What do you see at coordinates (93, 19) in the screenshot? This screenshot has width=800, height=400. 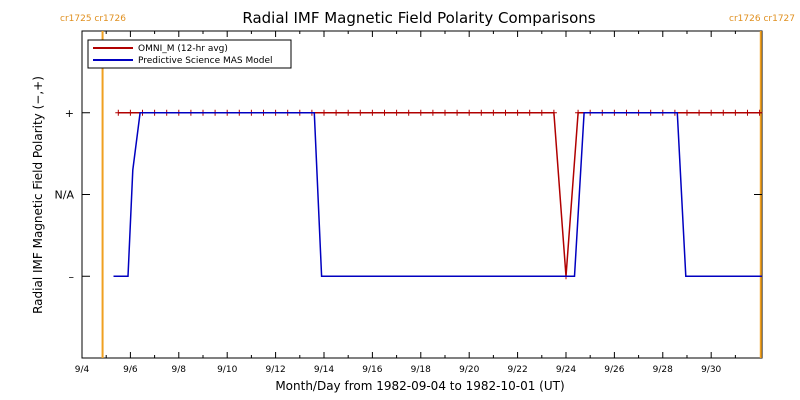 I see `carrington-label-left: cr1725 cr1726` at bounding box center [93, 19].